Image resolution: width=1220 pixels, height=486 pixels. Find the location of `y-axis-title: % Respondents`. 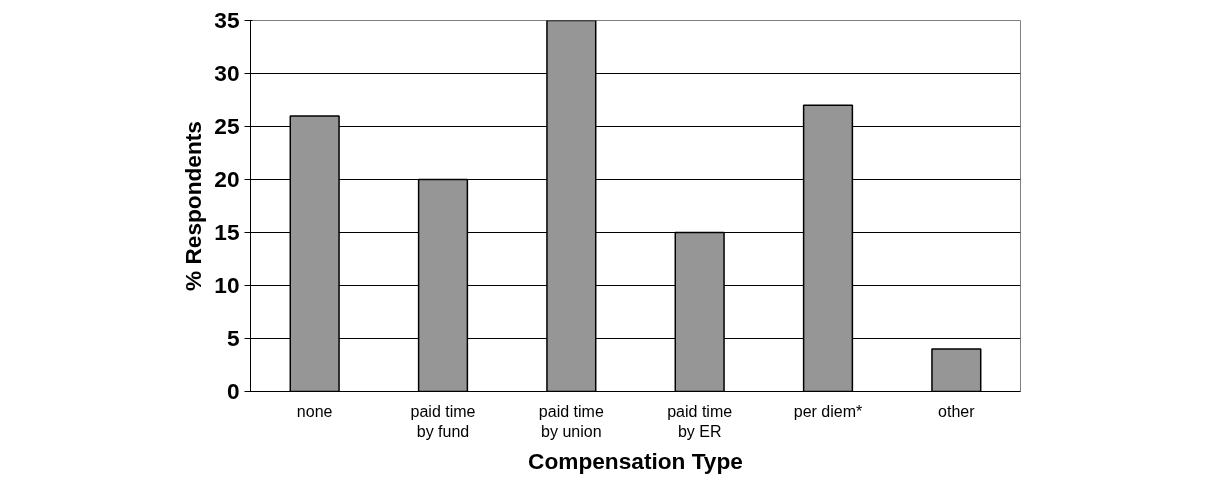

y-axis-title: % Respondents is located at coordinates (193, 206).